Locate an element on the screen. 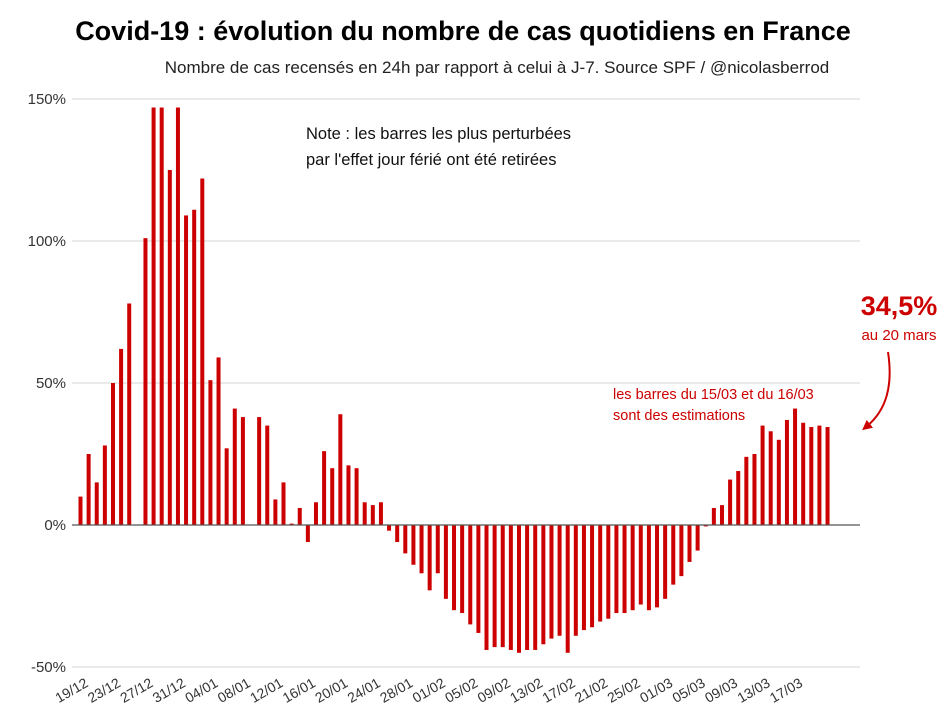 This screenshot has height=714, width=951. x-tick-label: 19/12 is located at coordinates (71, 689).